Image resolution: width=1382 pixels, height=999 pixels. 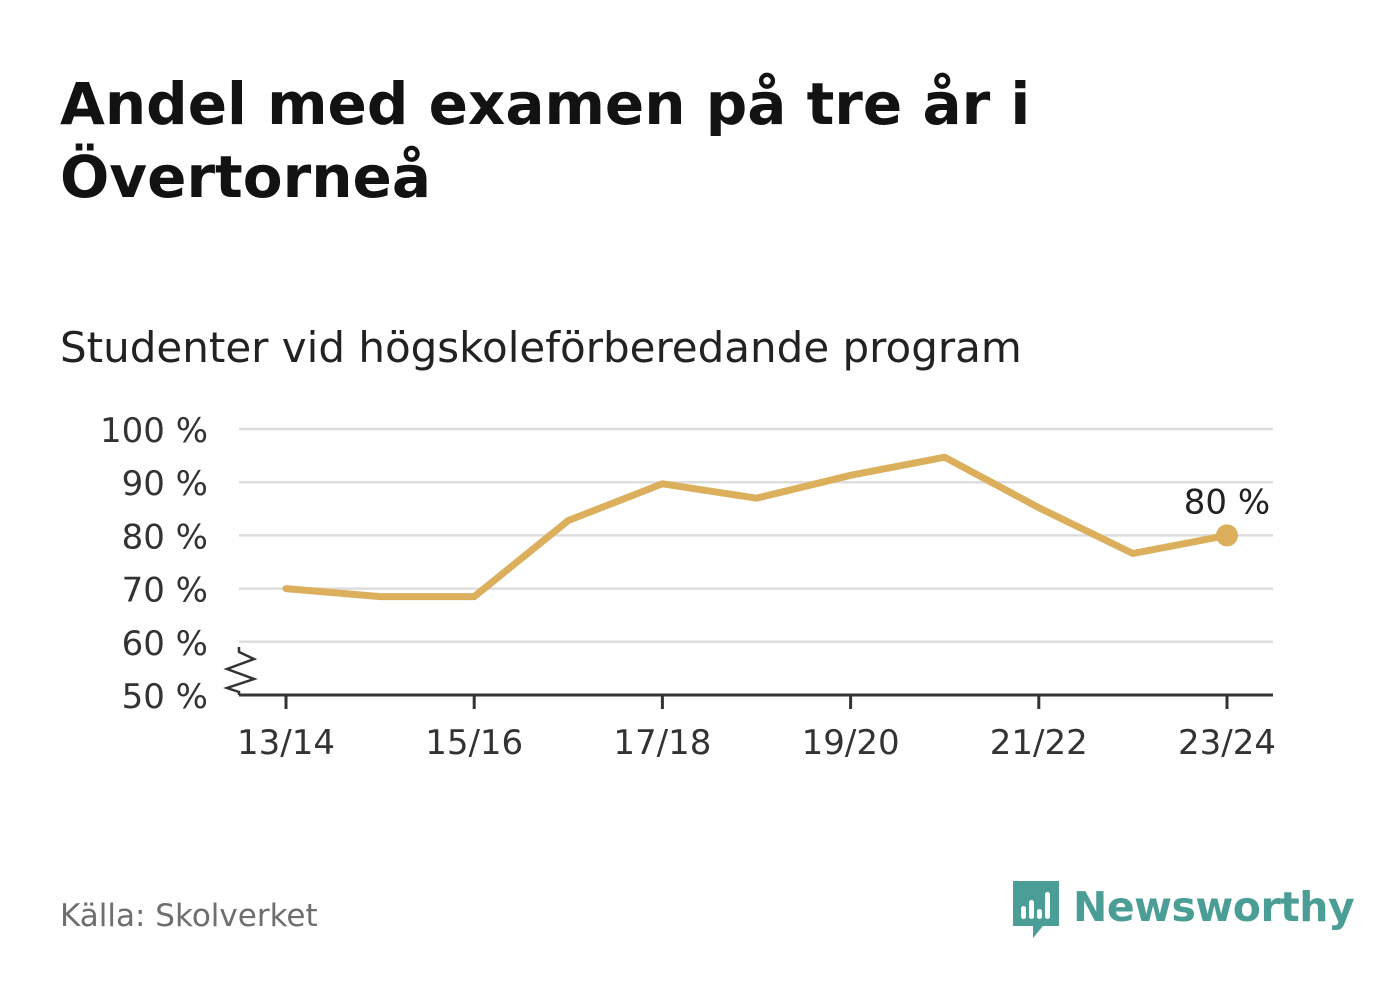 I want to click on end-point-marker, so click(x=1227, y=535).